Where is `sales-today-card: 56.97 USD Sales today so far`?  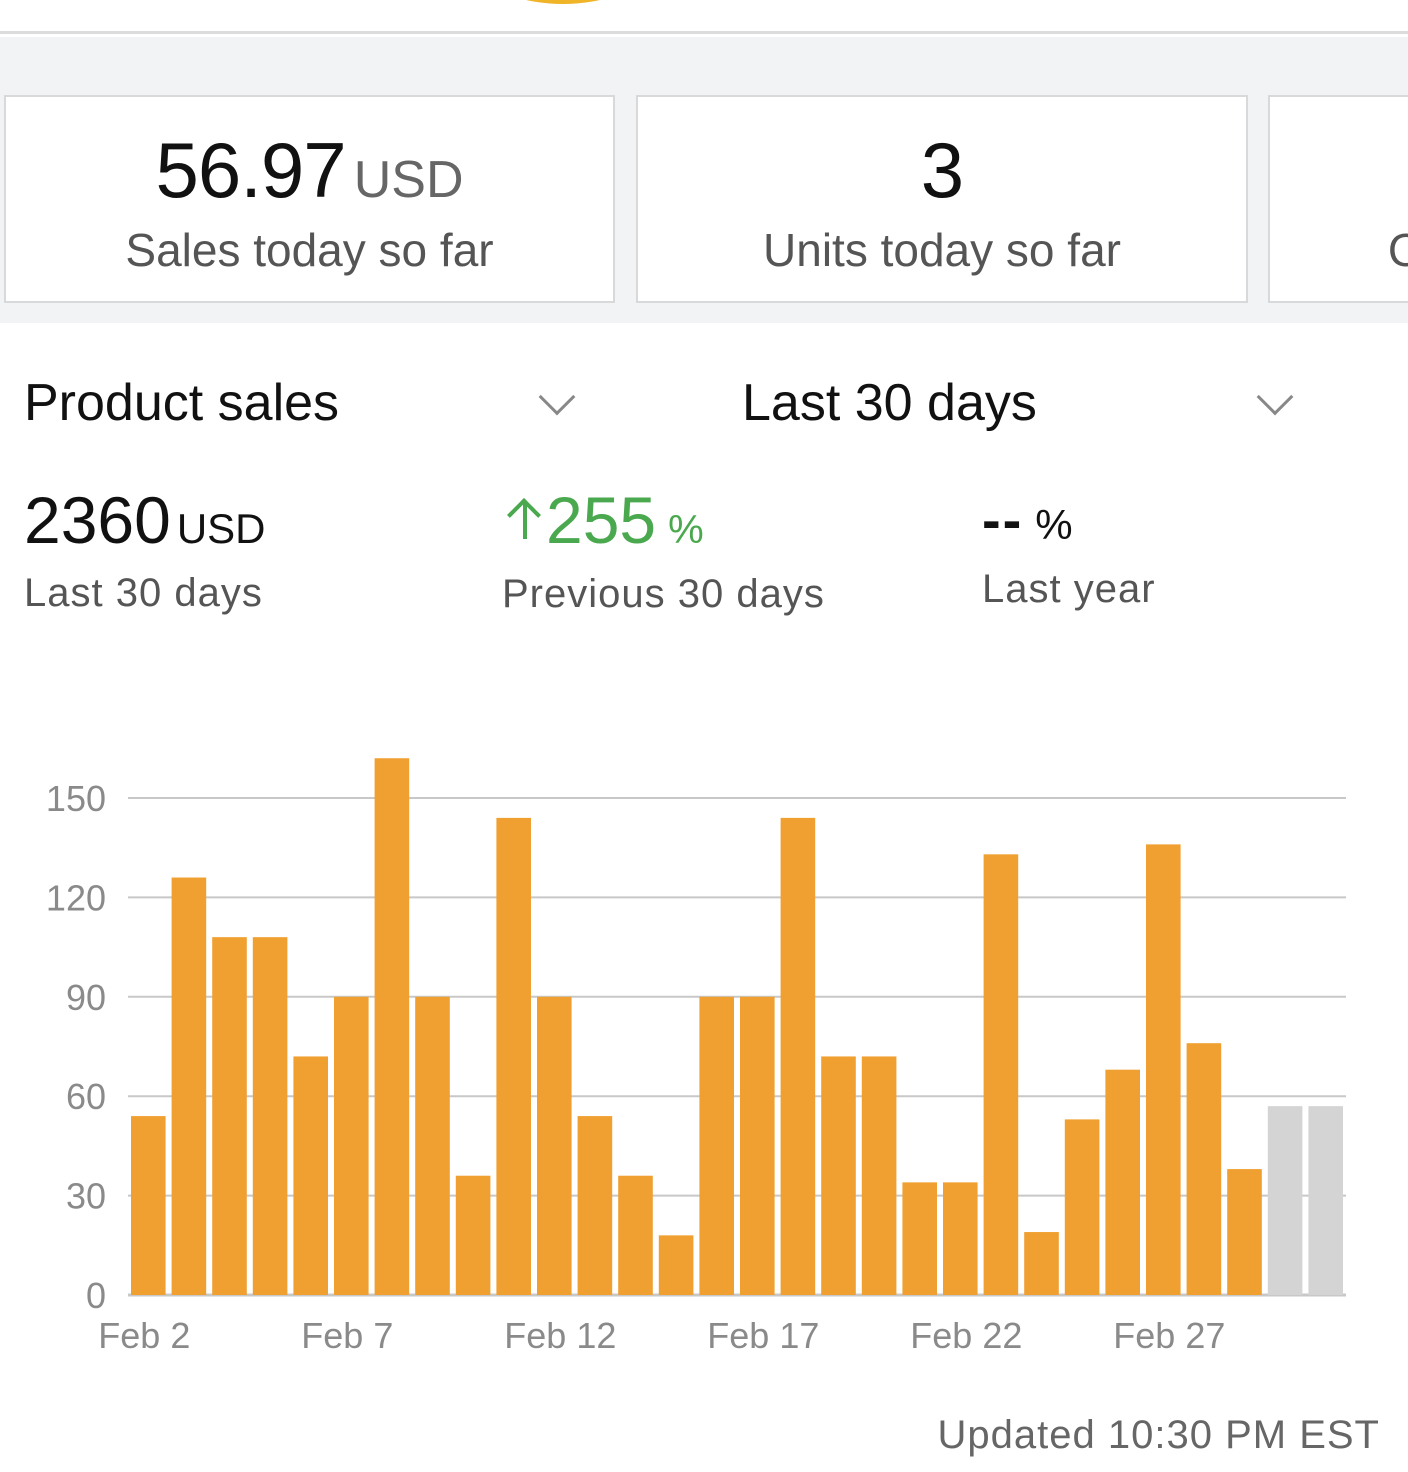 sales-today-card: 56.97 USD Sales today so far is located at coordinates (309, 199).